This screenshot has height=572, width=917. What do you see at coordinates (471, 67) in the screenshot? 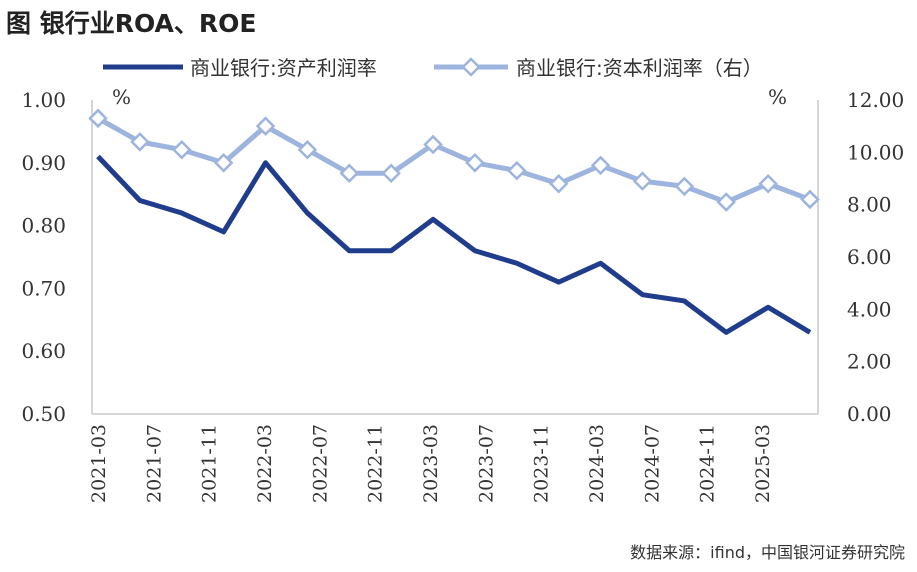
I see `legend-marker-roe` at bounding box center [471, 67].